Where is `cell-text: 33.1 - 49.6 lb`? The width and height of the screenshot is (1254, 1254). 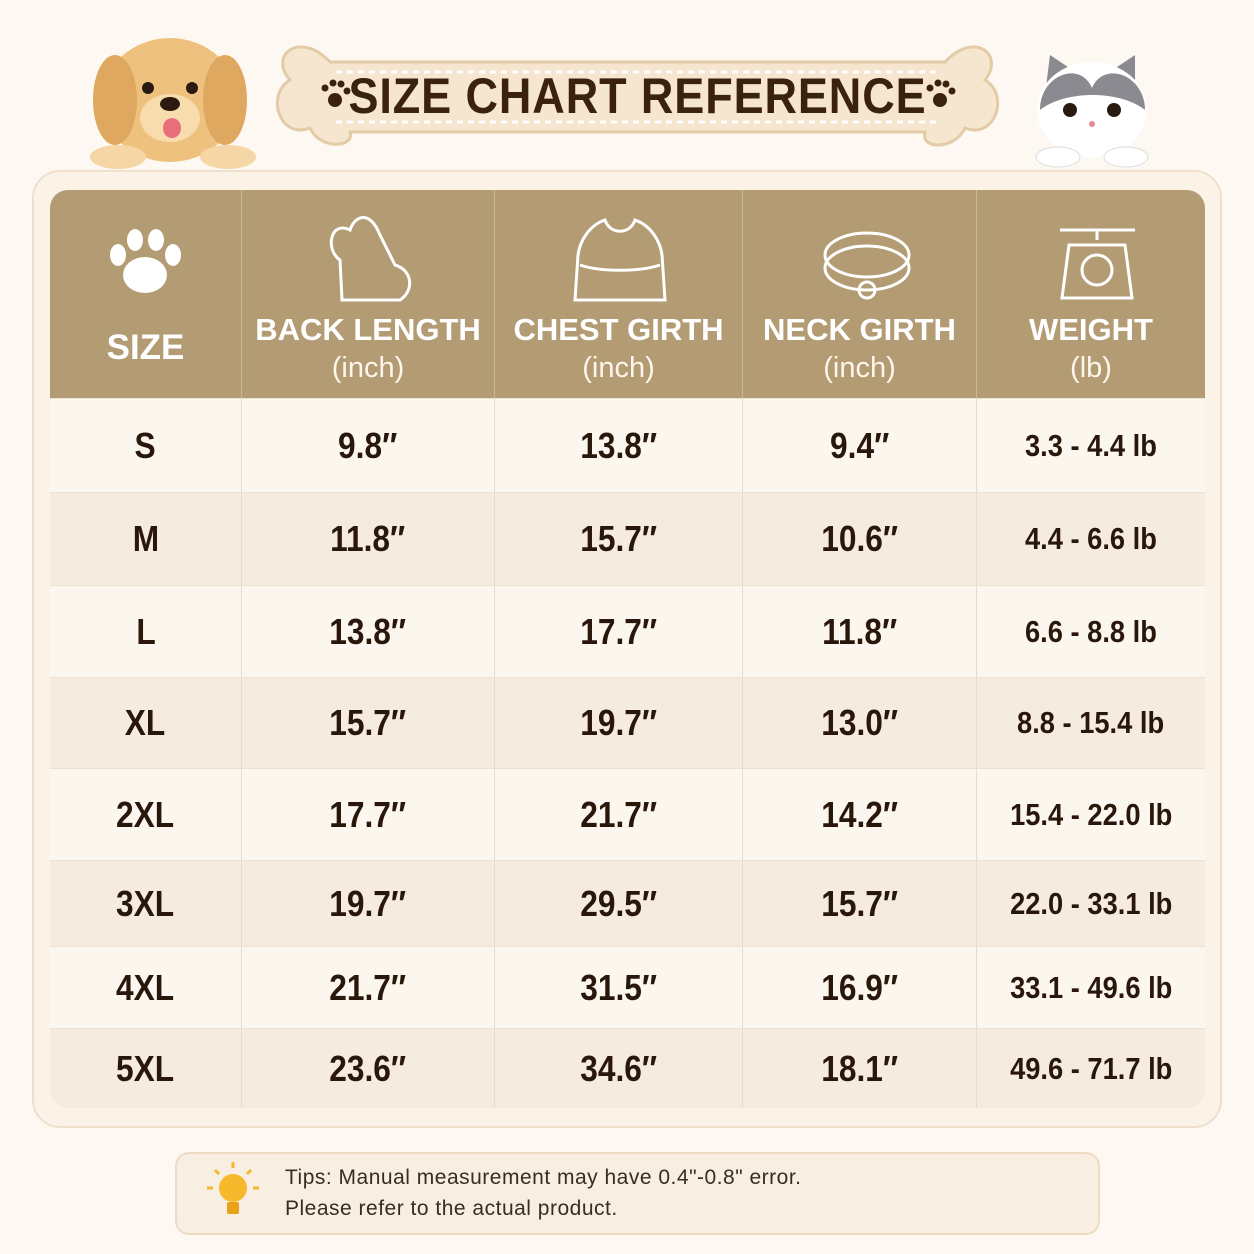
cell-text: 33.1 - 49.6 lb is located at coordinates (1091, 987).